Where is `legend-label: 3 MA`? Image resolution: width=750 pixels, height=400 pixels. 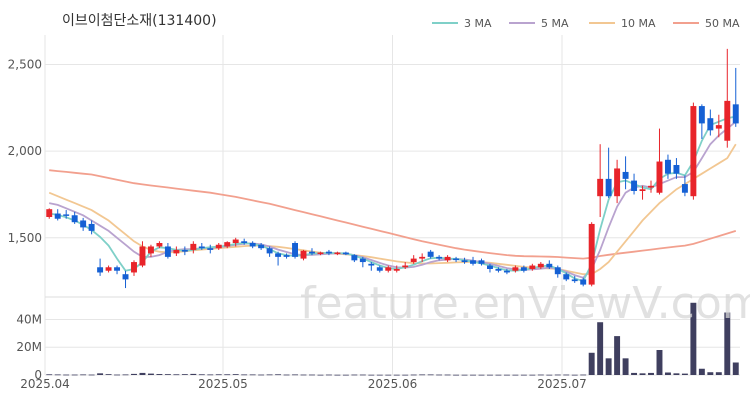 legend-label: 3 MA is located at coordinates (478, 23).